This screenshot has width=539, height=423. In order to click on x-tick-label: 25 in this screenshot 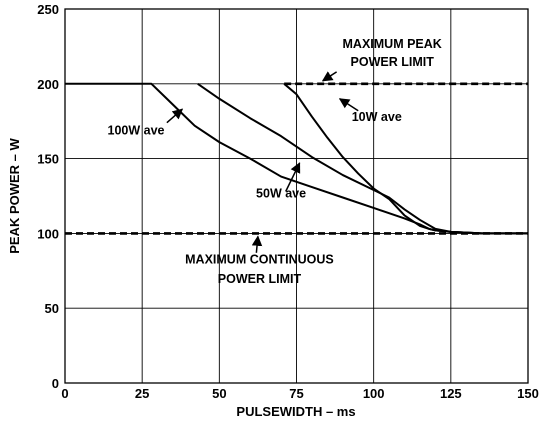, I will do `click(142, 393)`.